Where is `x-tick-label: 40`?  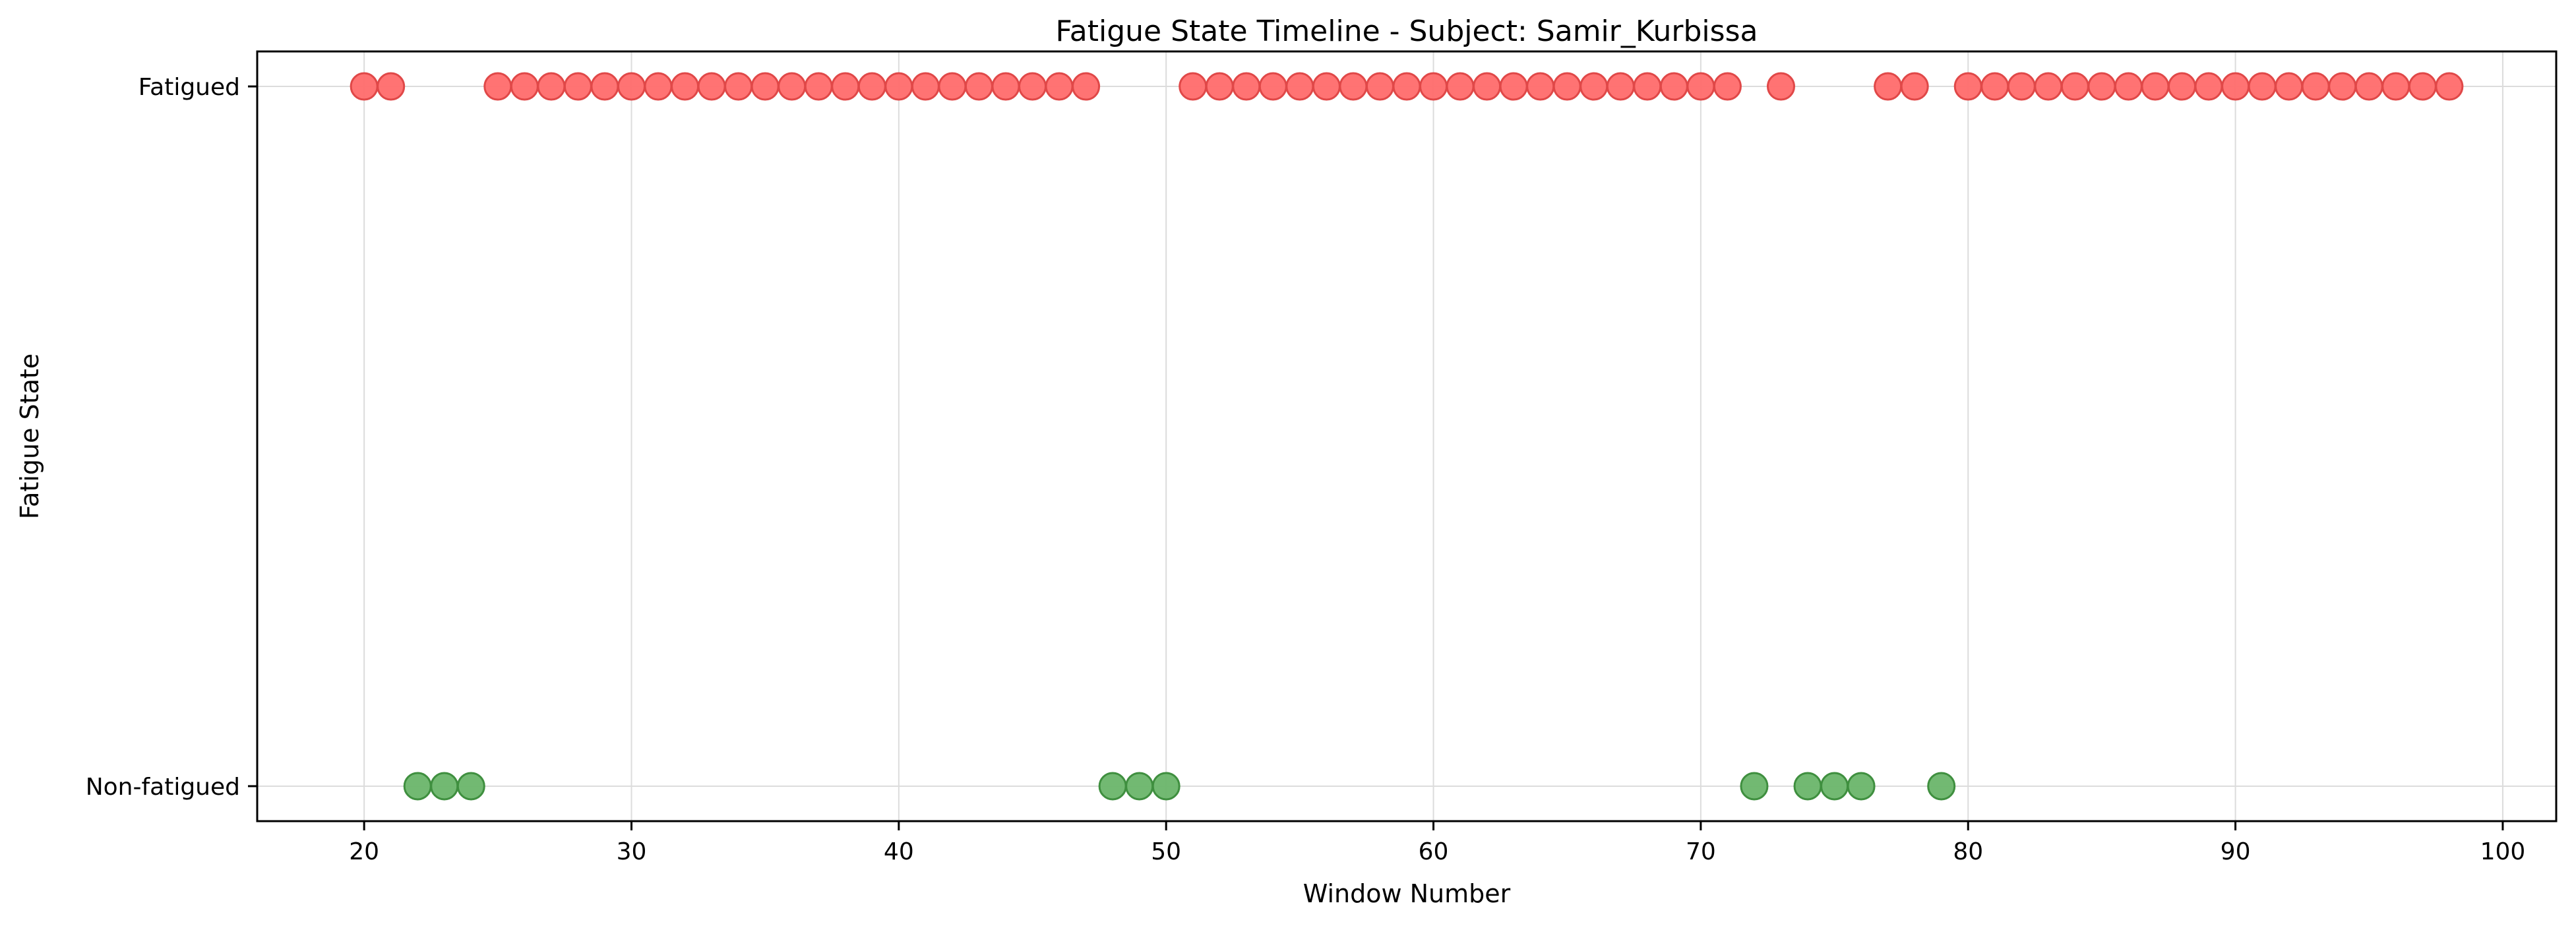
x-tick-label: 40 is located at coordinates (899, 851).